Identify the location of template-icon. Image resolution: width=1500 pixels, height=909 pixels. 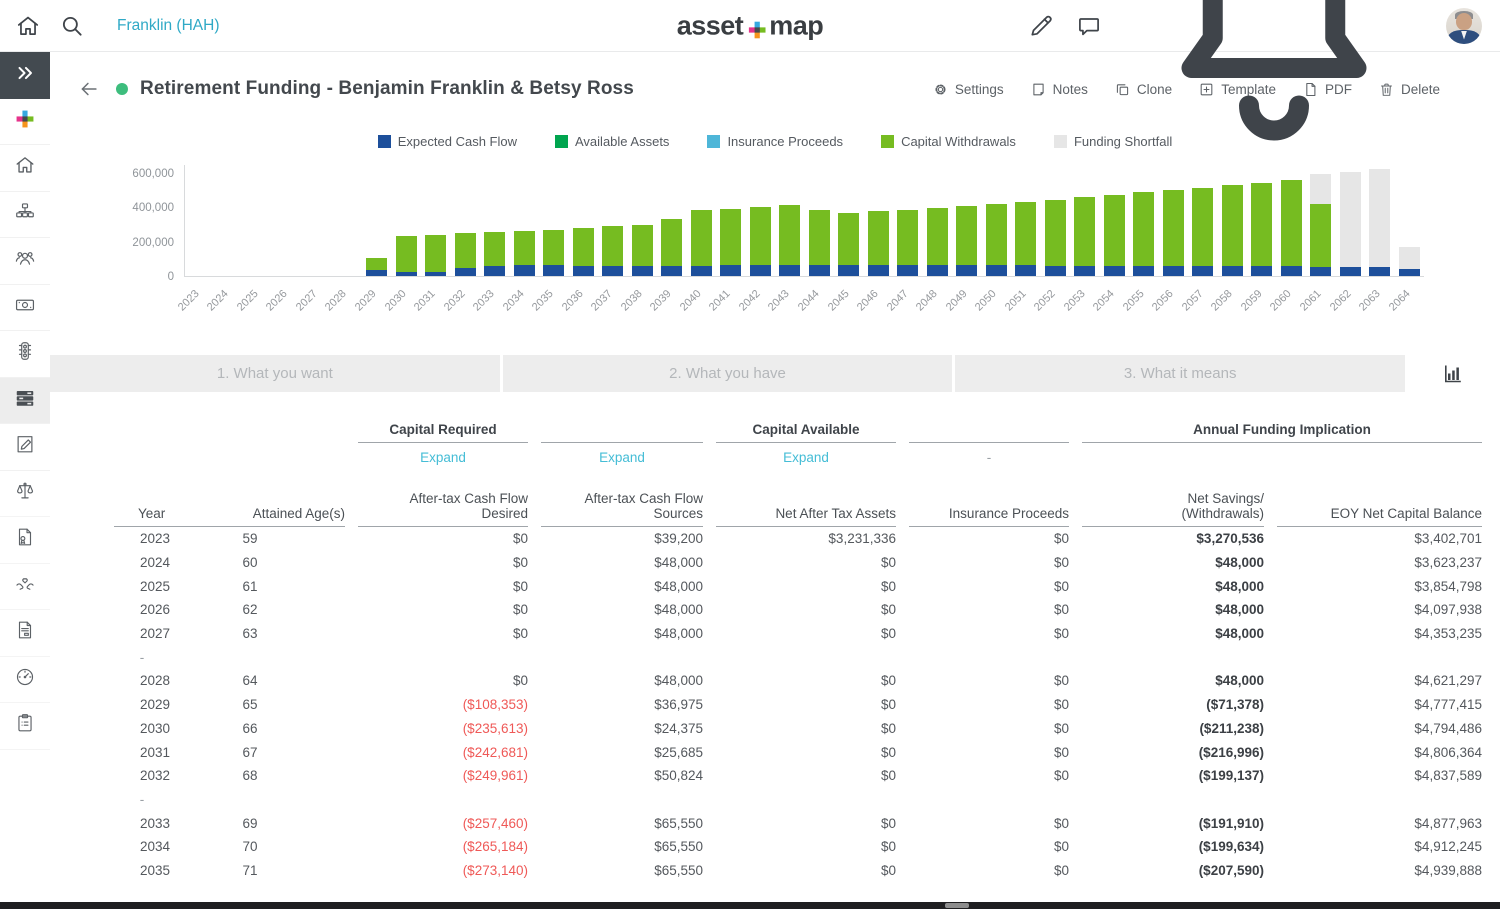
(1206, 89).